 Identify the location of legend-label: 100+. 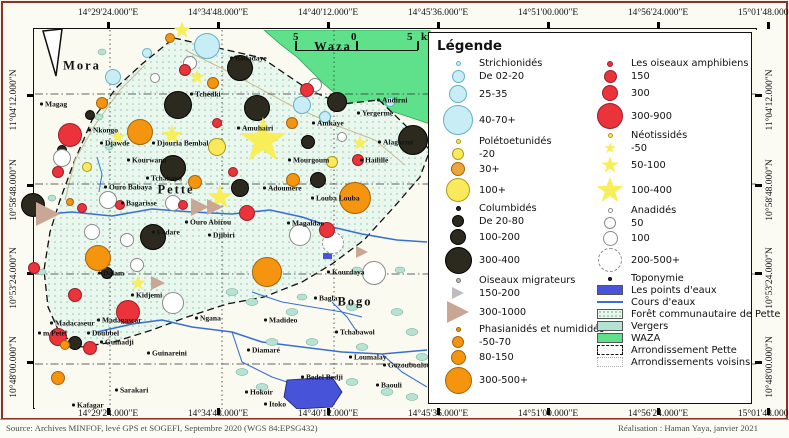
(492, 190).